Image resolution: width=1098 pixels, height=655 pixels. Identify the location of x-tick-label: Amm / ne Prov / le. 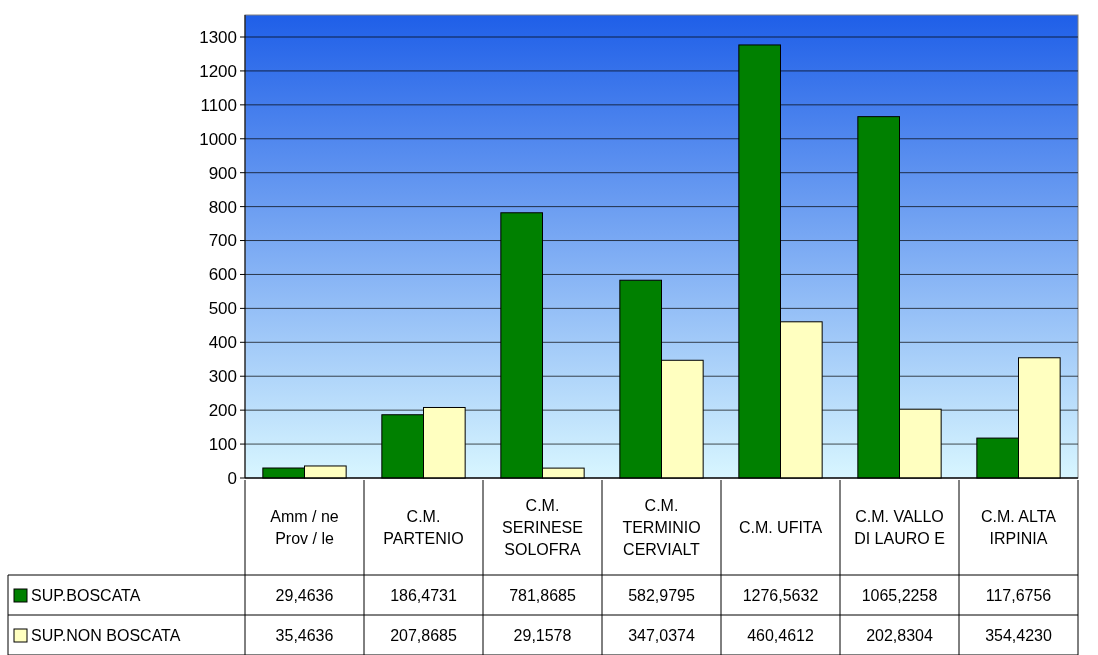
(304, 528).